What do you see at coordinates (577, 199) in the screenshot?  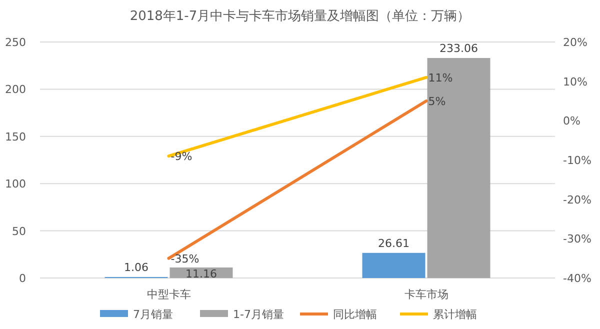 I see `y2-tick-label: -20%` at bounding box center [577, 199].